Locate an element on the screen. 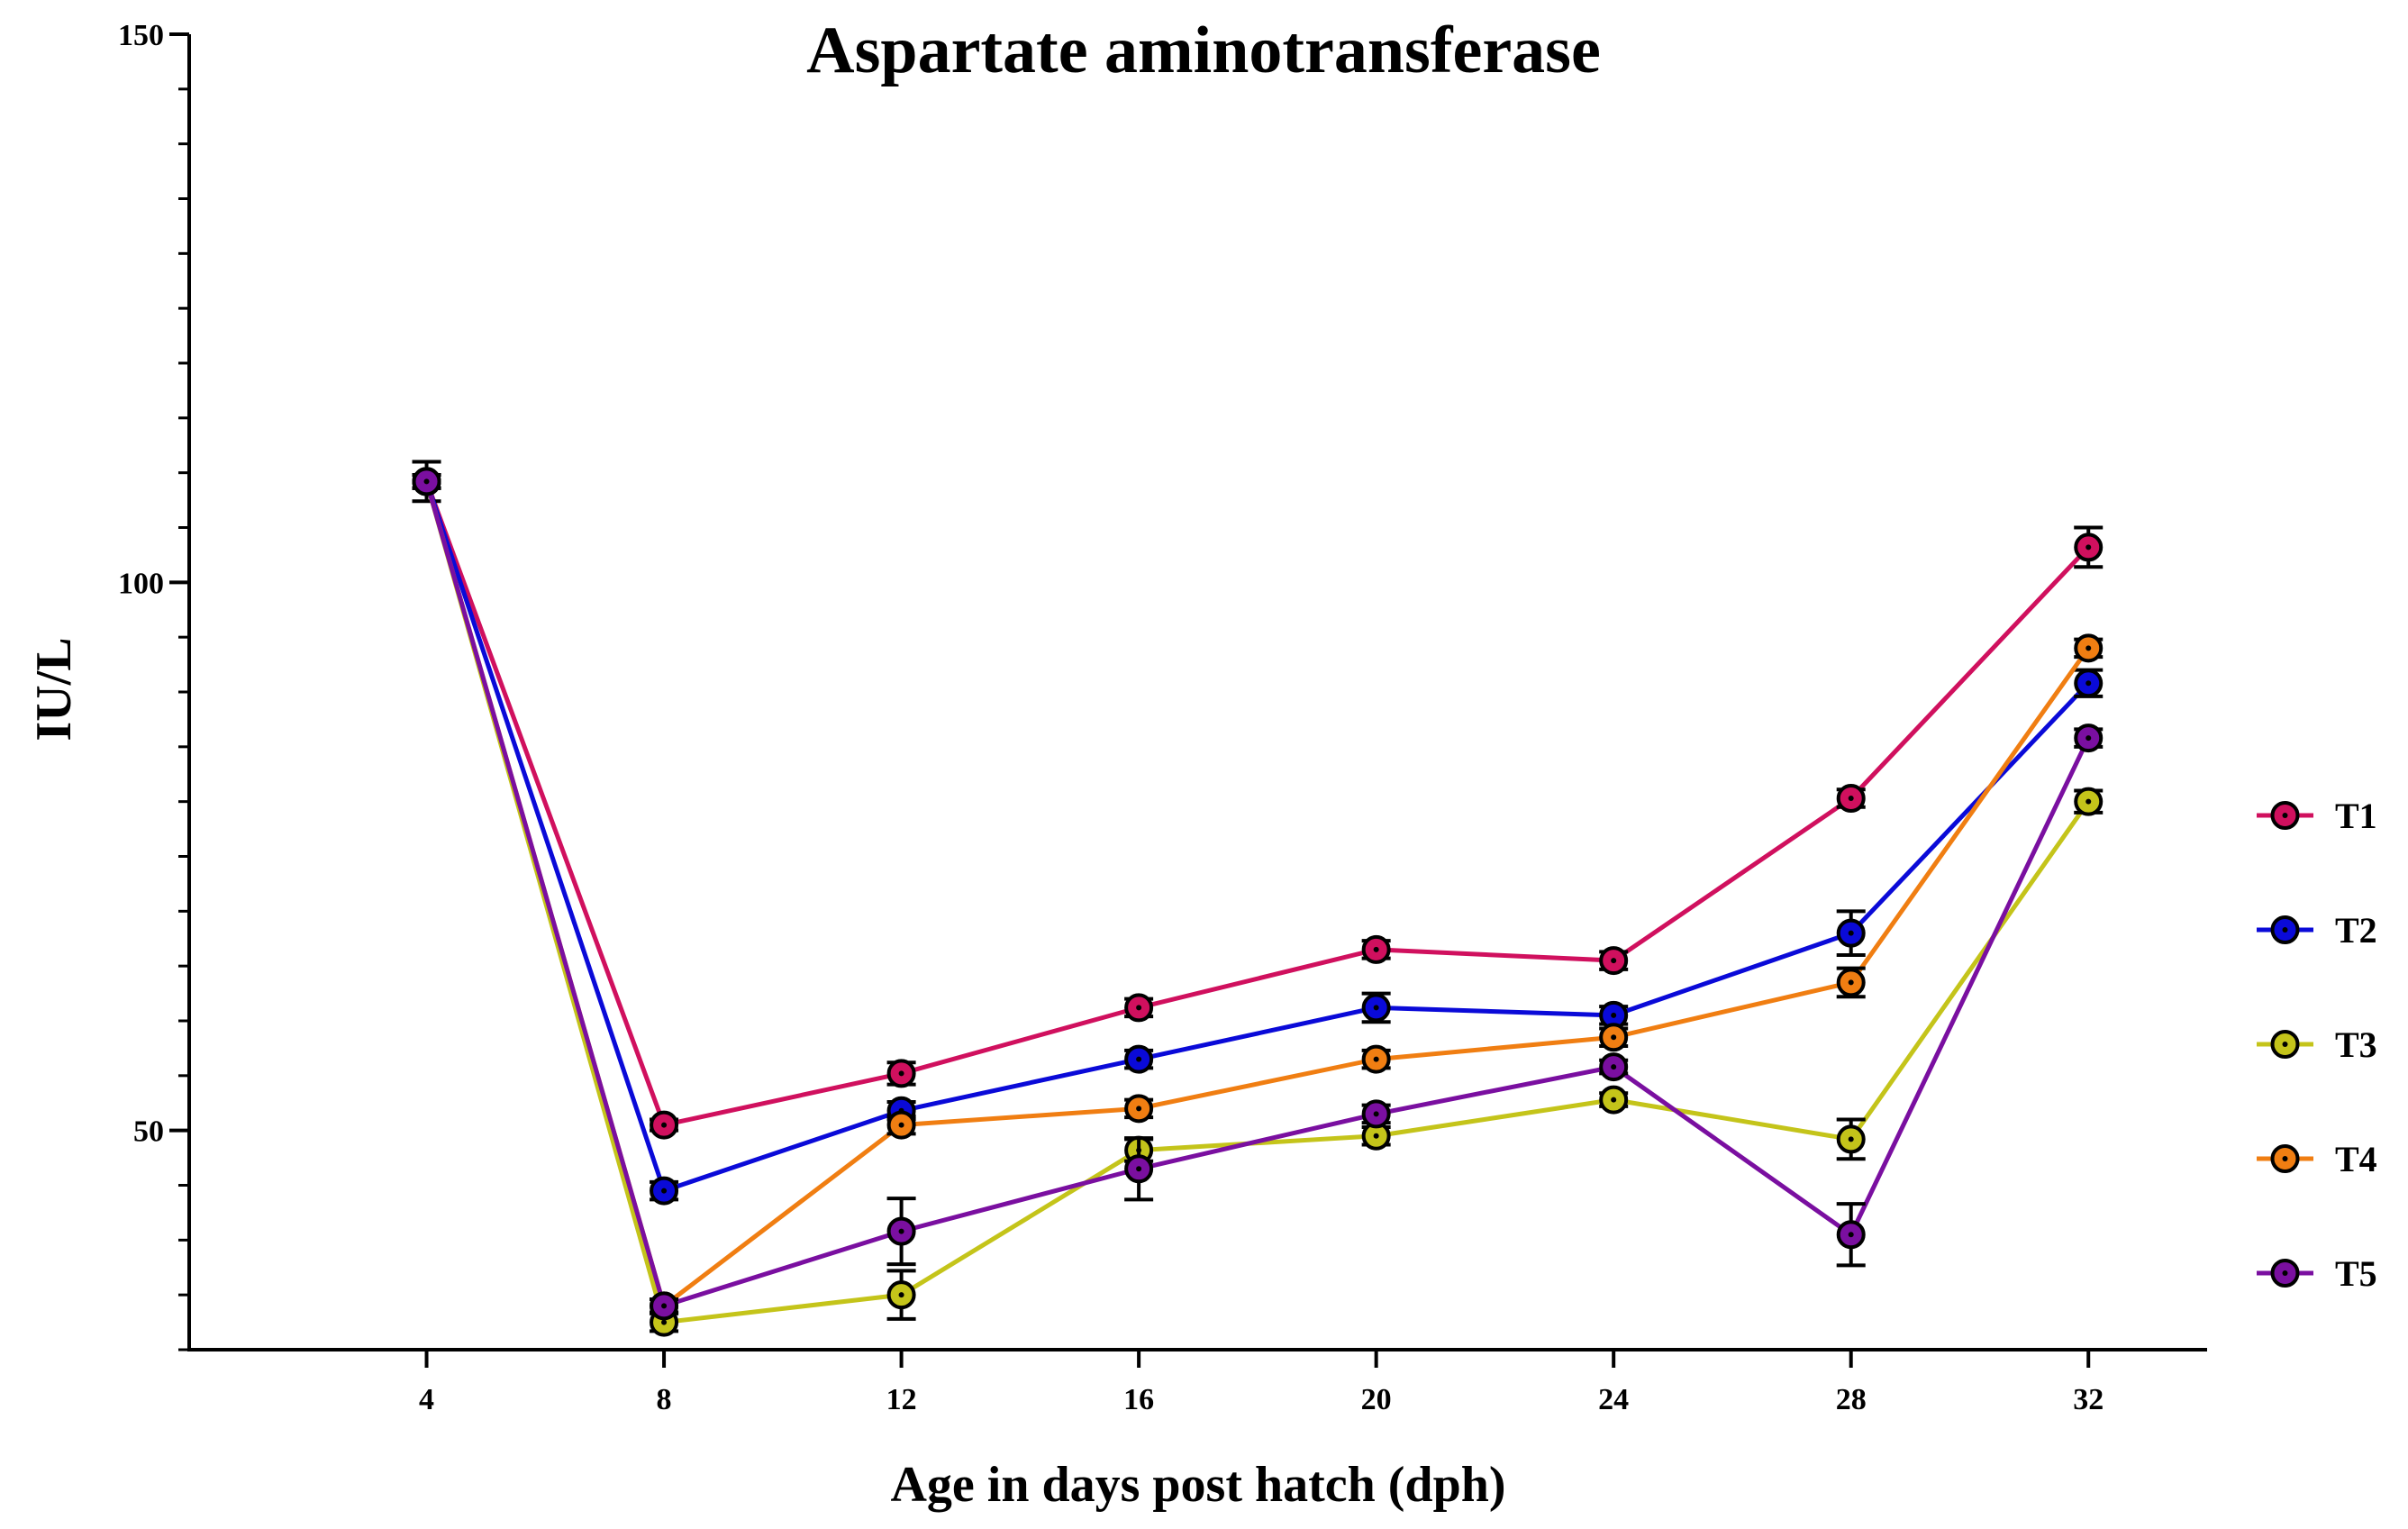 The height and width of the screenshot is (1529, 2408). x-tick-label: 24 is located at coordinates (1613, 1399).